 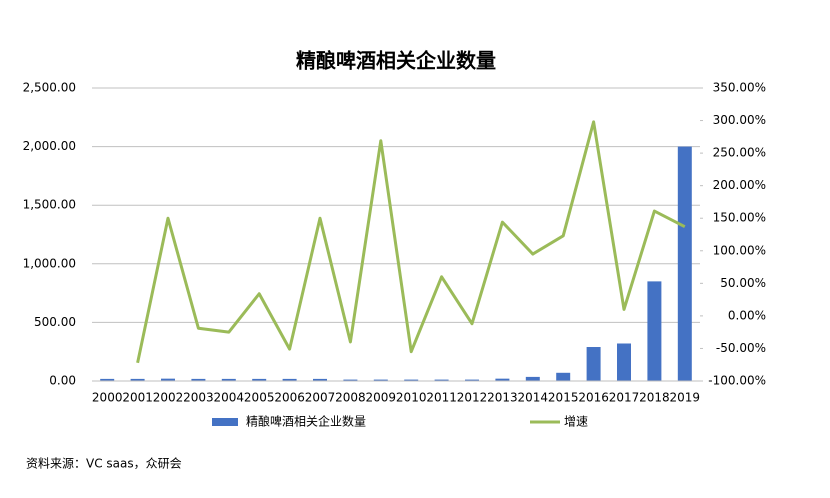 I want to click on x-tick-label: 2019, so click(x=685, y=398).